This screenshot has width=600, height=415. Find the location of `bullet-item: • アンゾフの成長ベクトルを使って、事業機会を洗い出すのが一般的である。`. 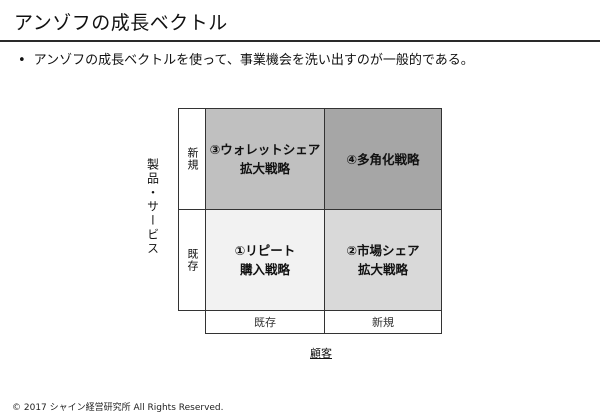

bullet-item: • アンゾフの成長ベクトルを使って、事業機会を洗い出すのが一般的である。 is located at coordinates (246, 58).